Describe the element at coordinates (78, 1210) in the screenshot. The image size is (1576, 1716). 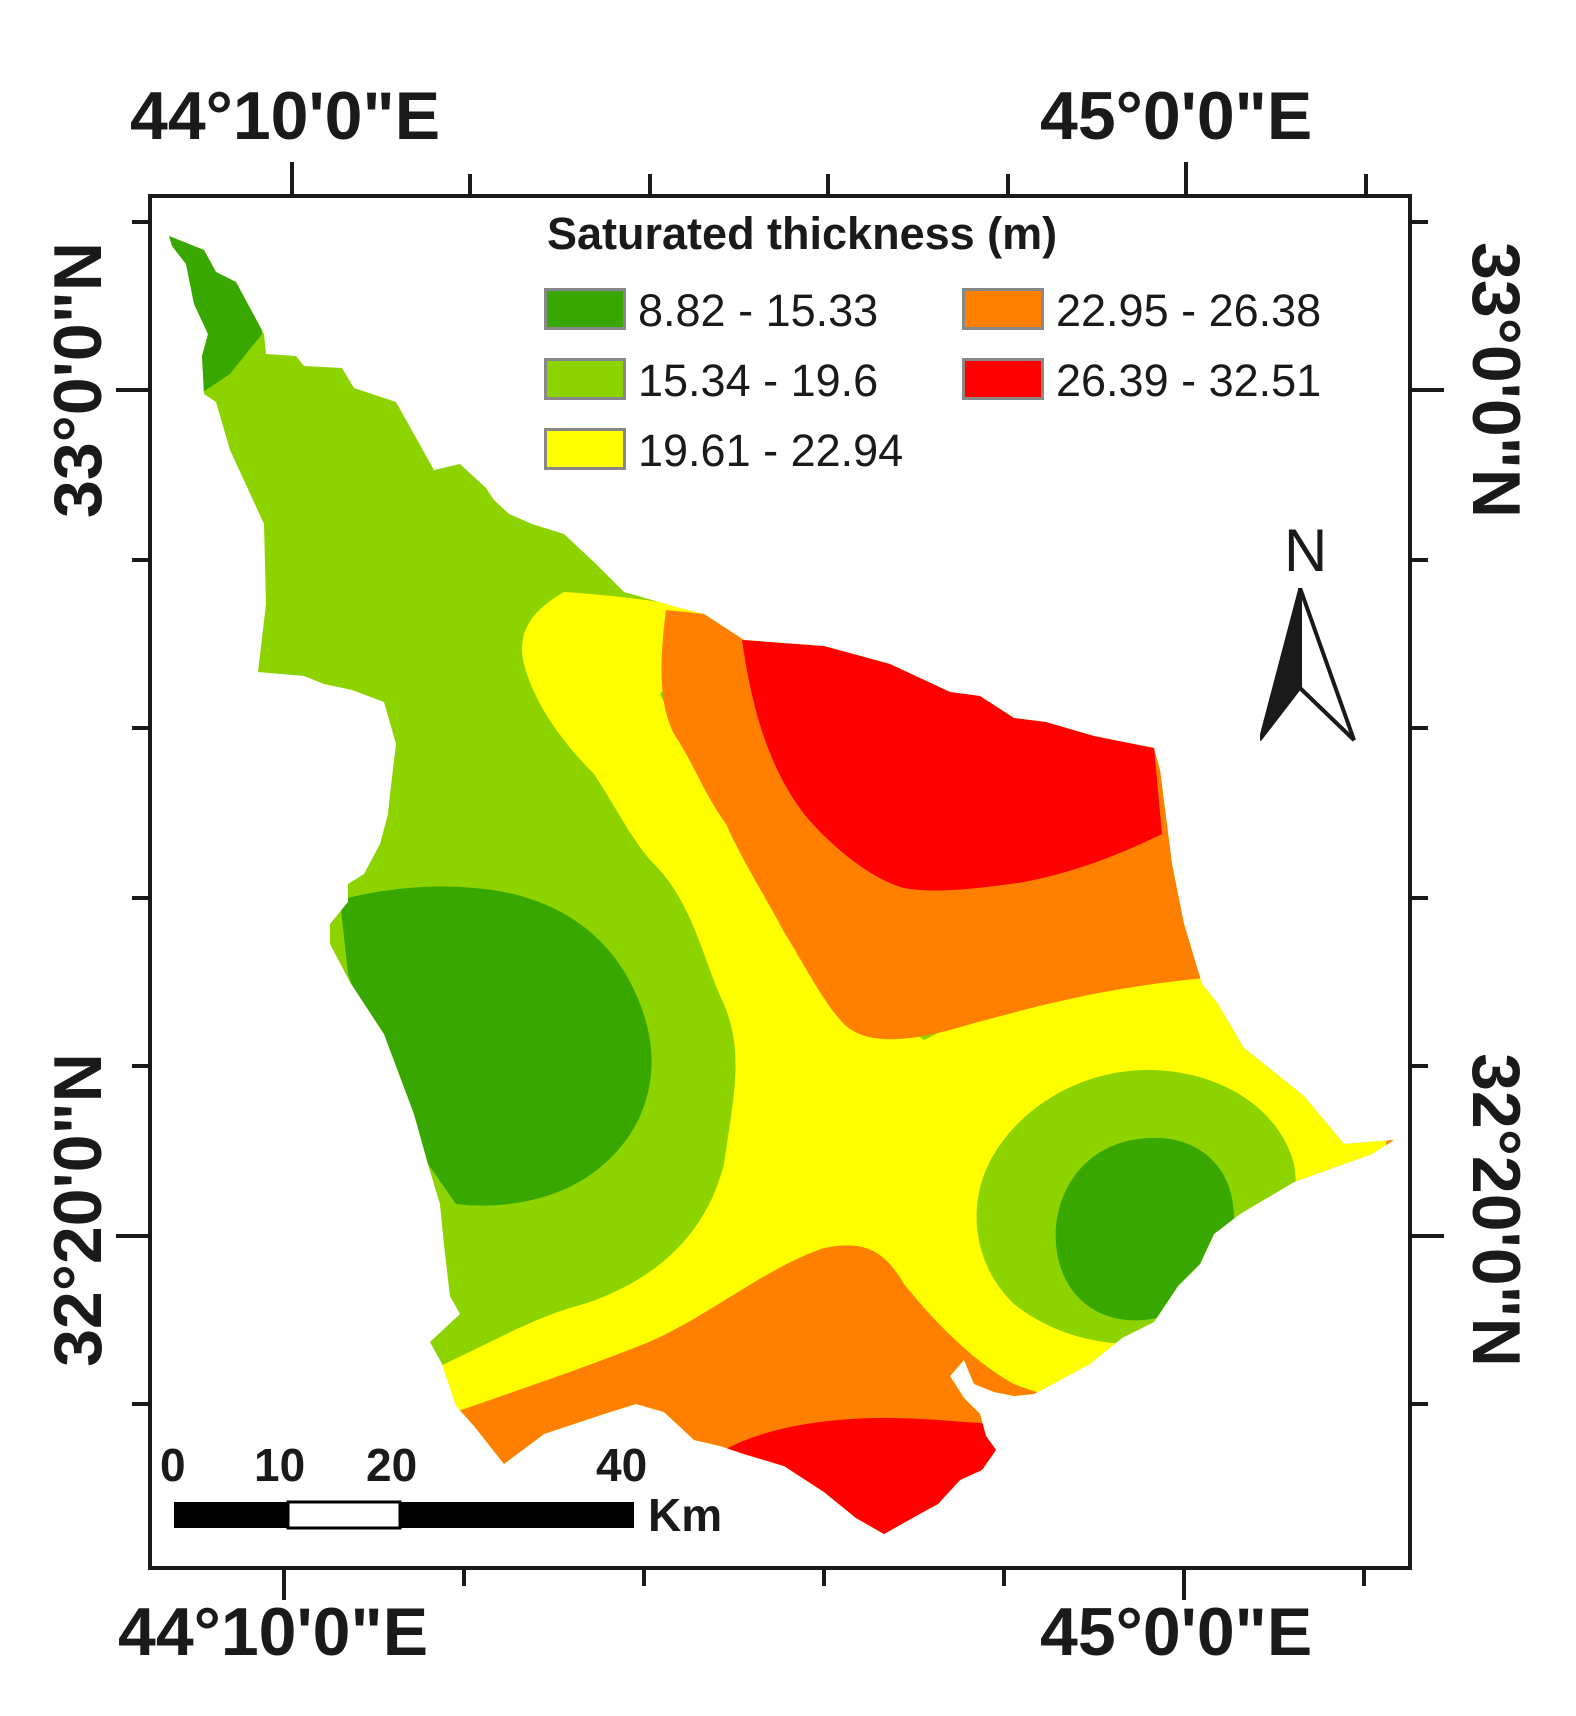
I see `left-lat-label-2: 32°20'0"N` at that location.